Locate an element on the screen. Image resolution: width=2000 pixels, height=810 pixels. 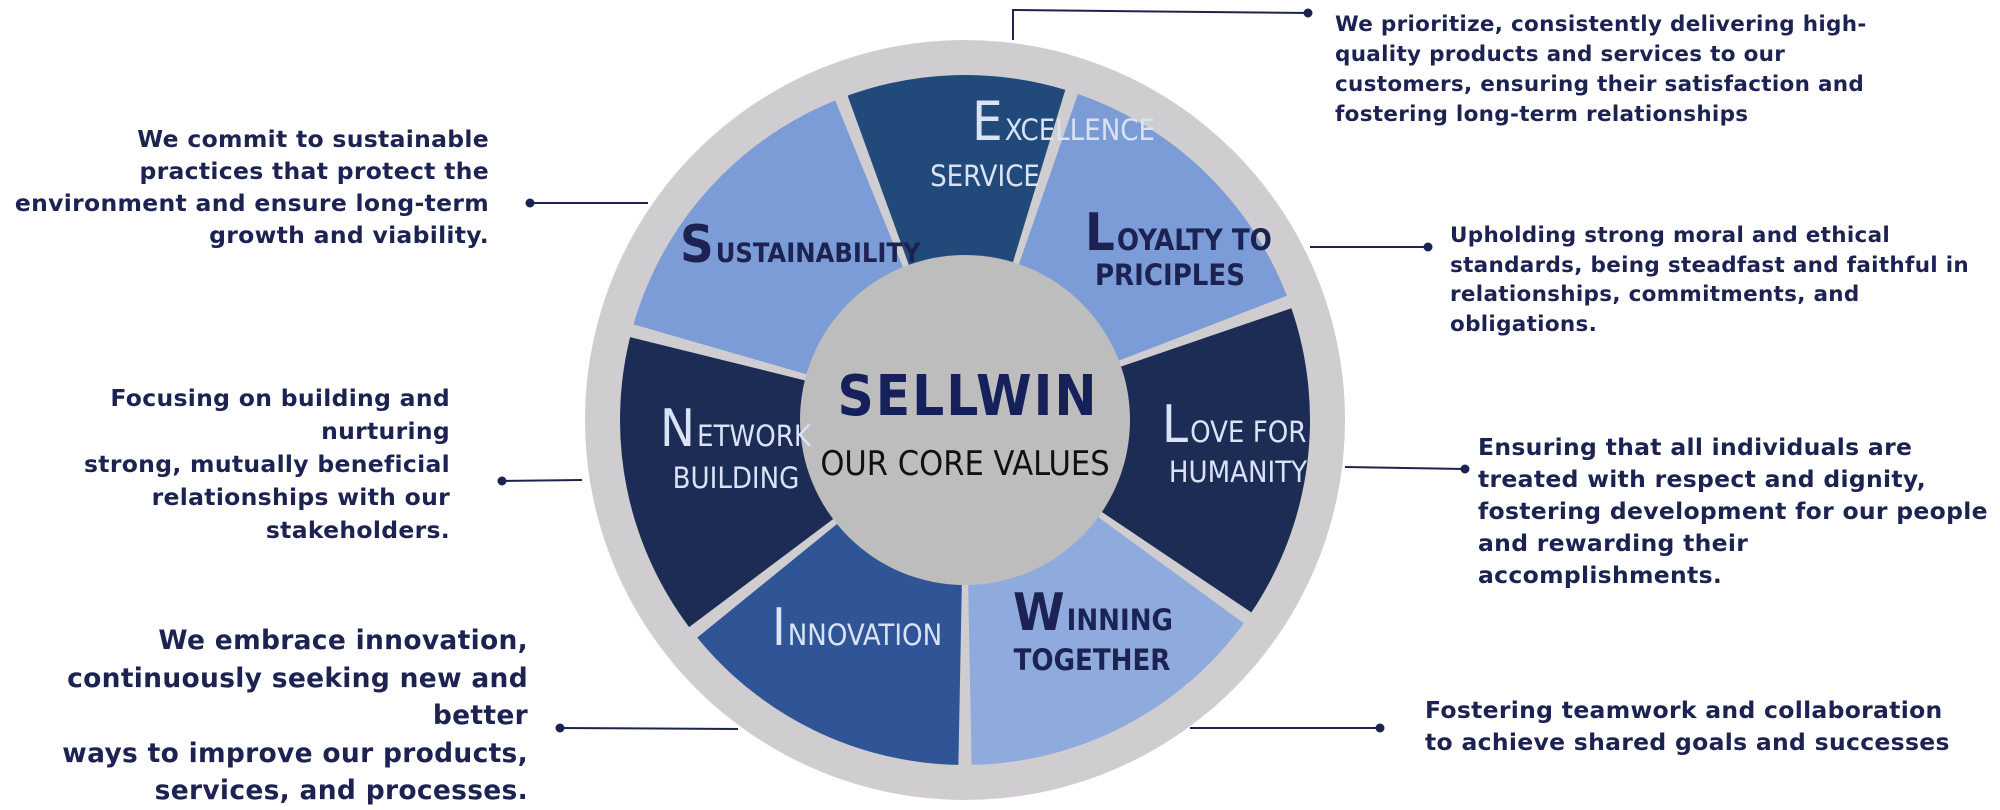
connector-dot-loyalty is located at coordinates (1428, 247).